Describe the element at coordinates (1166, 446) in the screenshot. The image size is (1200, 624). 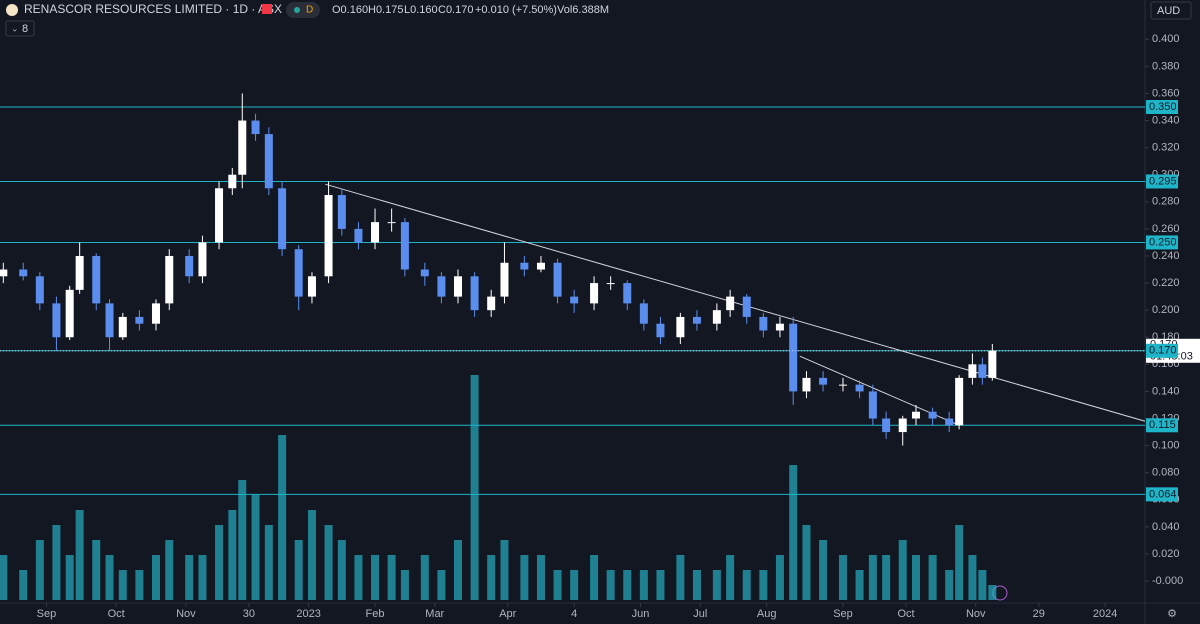
I see `y-tick-label: 0.100` at that location.